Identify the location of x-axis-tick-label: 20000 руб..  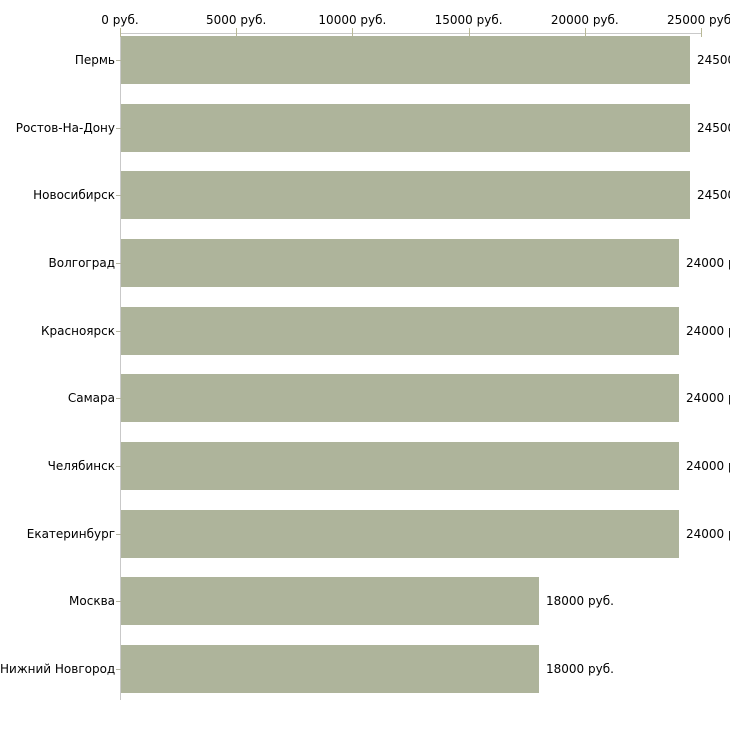
(584, 20).